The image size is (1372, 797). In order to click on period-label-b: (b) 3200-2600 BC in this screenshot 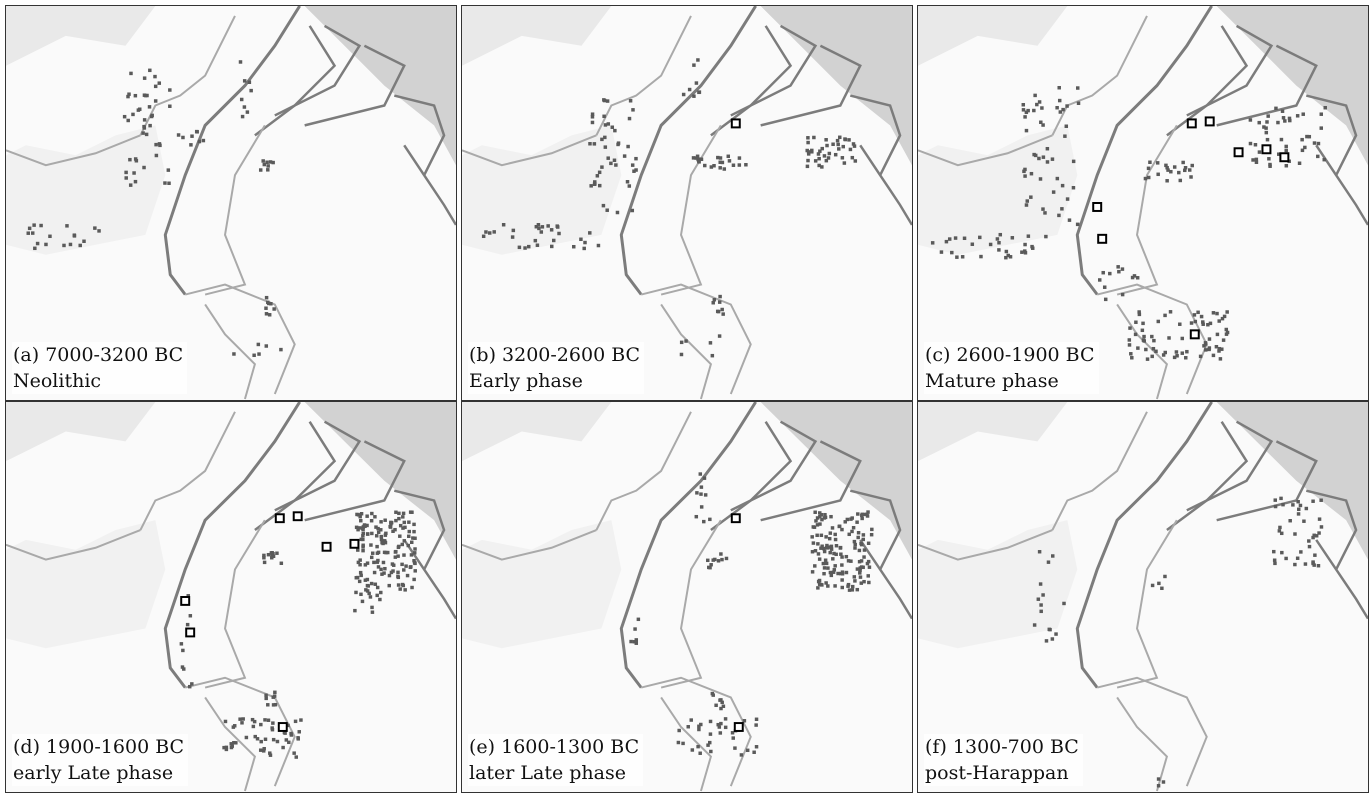, I will do `click(555, 355)`.